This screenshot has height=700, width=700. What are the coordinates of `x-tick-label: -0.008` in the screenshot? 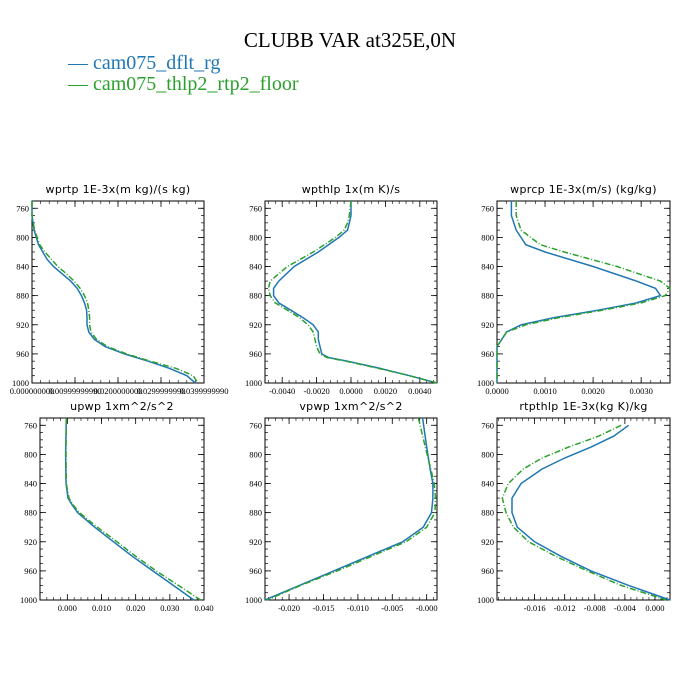 It's located at (595, 608).